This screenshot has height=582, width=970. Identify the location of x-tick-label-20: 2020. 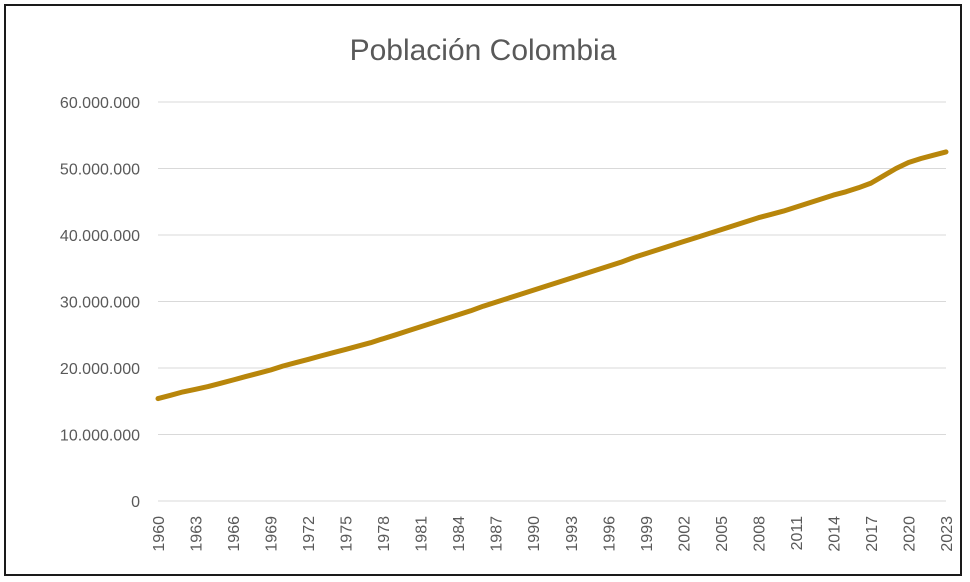
(909, 534).